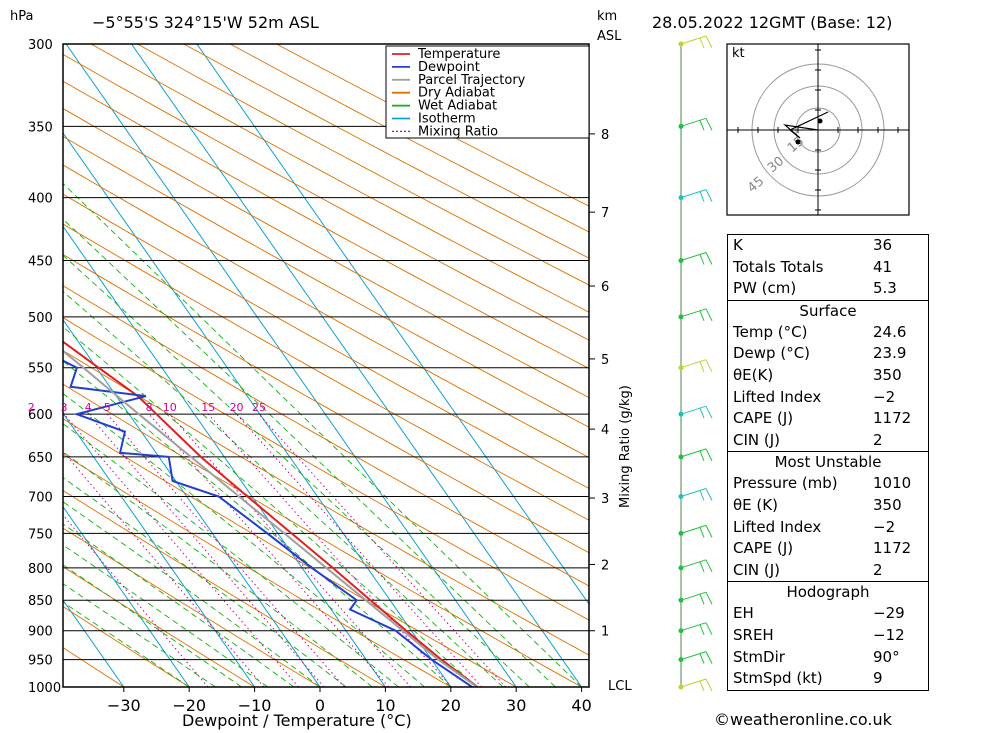 This screenshot has height=733, width=1000. What do you see at coordinates (889, 613) in the screenshot?
I see `index-value: −29` at bounding box center [889, 613].